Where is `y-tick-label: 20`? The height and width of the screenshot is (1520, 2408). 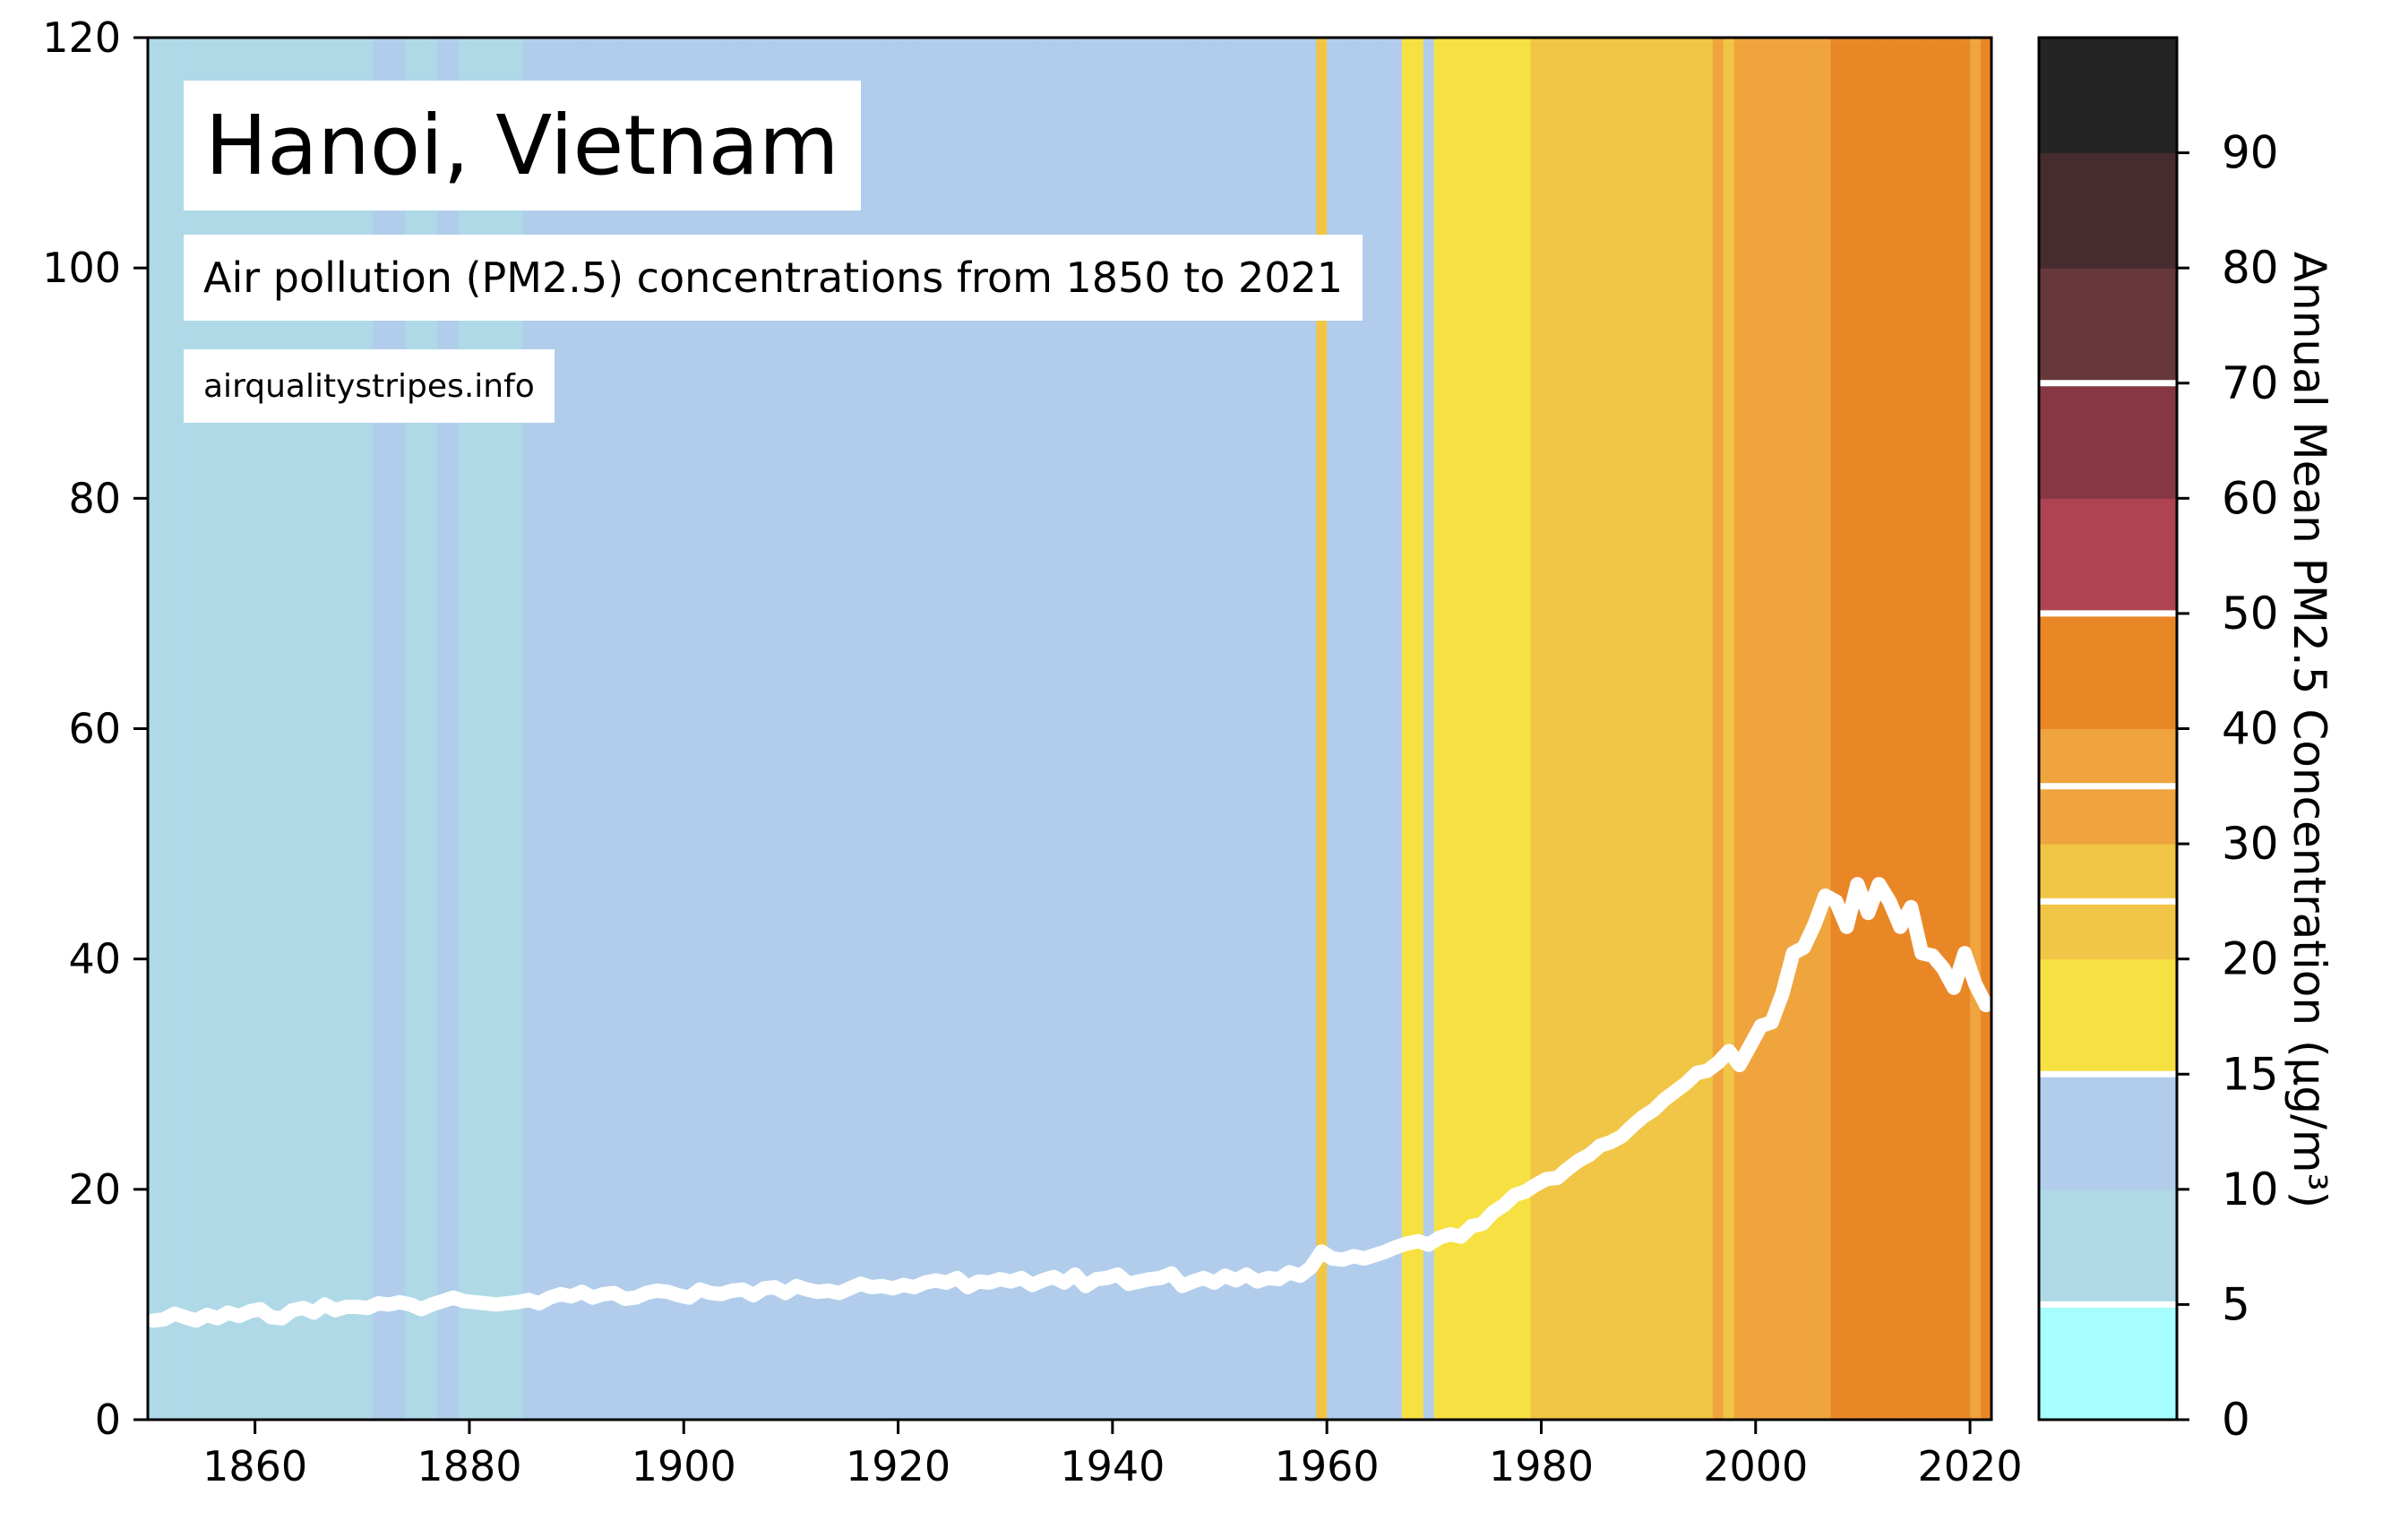 y-tick-label: 20 is located at coordinates (94, 1189).